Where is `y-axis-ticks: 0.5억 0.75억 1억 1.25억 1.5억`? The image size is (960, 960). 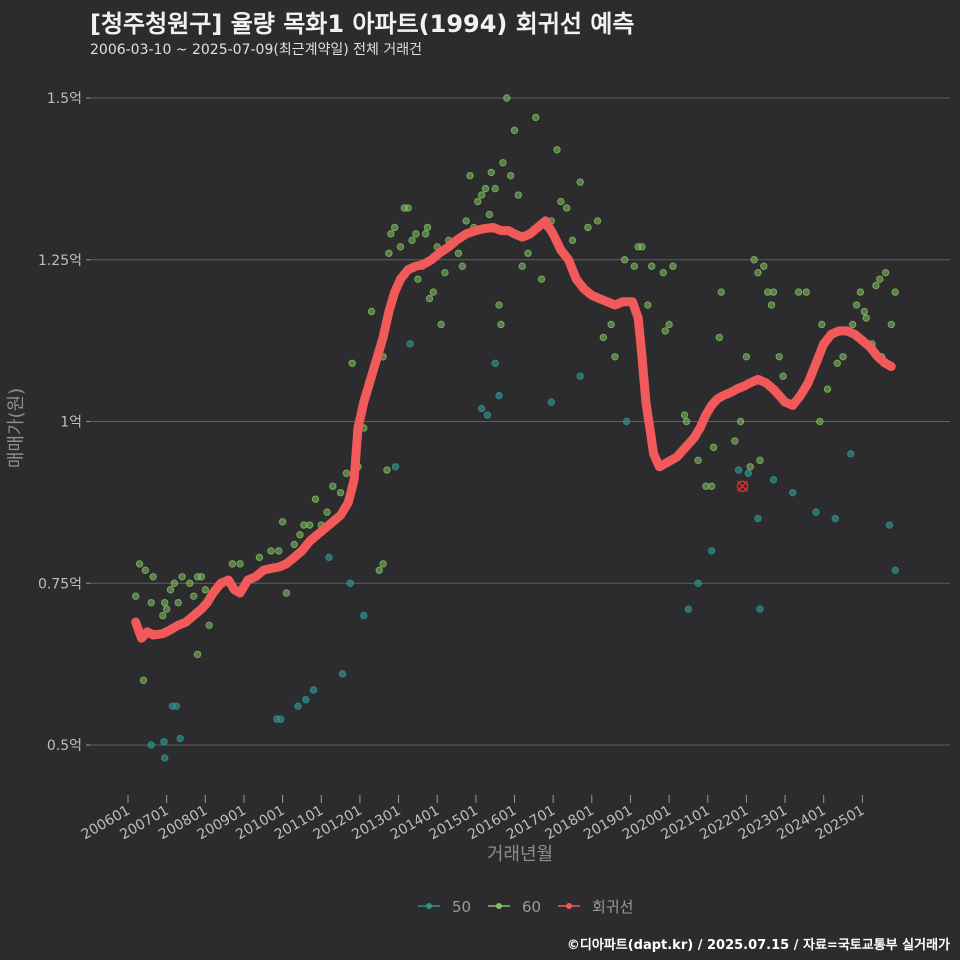
y-axis-ticks: 0.5억 0.75억 1억 1.25억 1.5억 is located at coordinates (64, 422).